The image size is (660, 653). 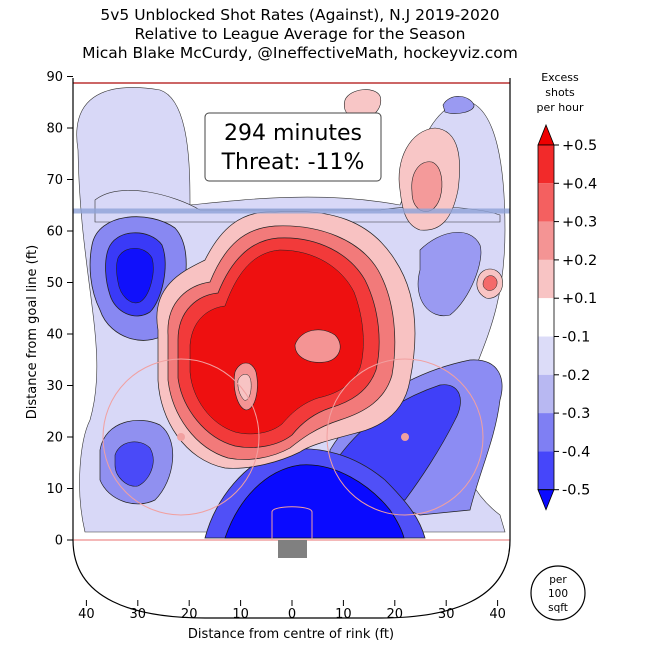 I want to click on unit-line-2: 100, so click(x=558, y=594).